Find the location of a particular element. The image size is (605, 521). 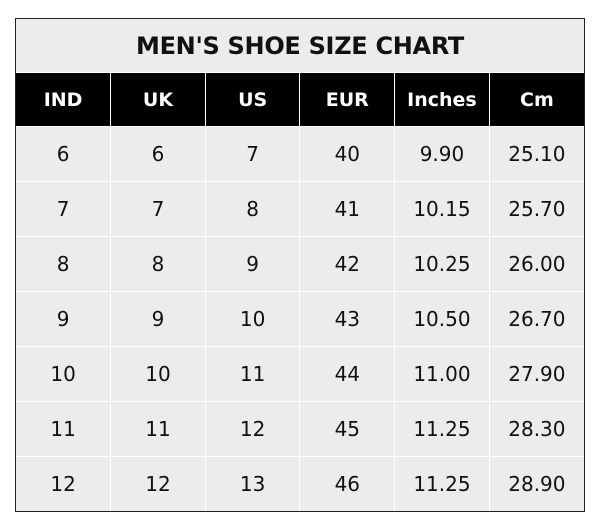

table-row: 6 6 7 40 9.90 25.10 is located at coordinates (300, 154).